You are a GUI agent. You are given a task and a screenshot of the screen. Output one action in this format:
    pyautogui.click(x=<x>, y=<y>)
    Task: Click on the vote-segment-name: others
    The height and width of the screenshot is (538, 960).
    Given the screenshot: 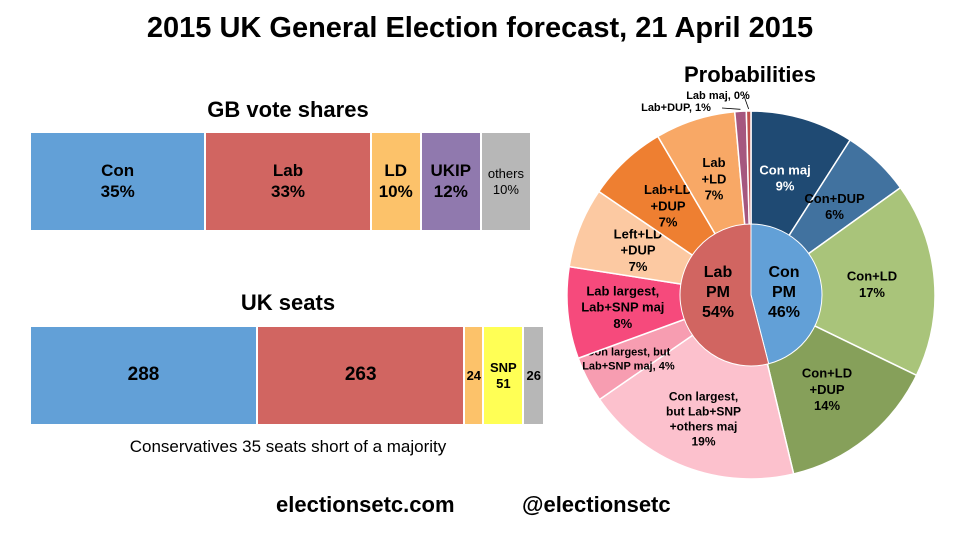 What is the action you would take?
    pyautogui.click(x=505, y=173)
    